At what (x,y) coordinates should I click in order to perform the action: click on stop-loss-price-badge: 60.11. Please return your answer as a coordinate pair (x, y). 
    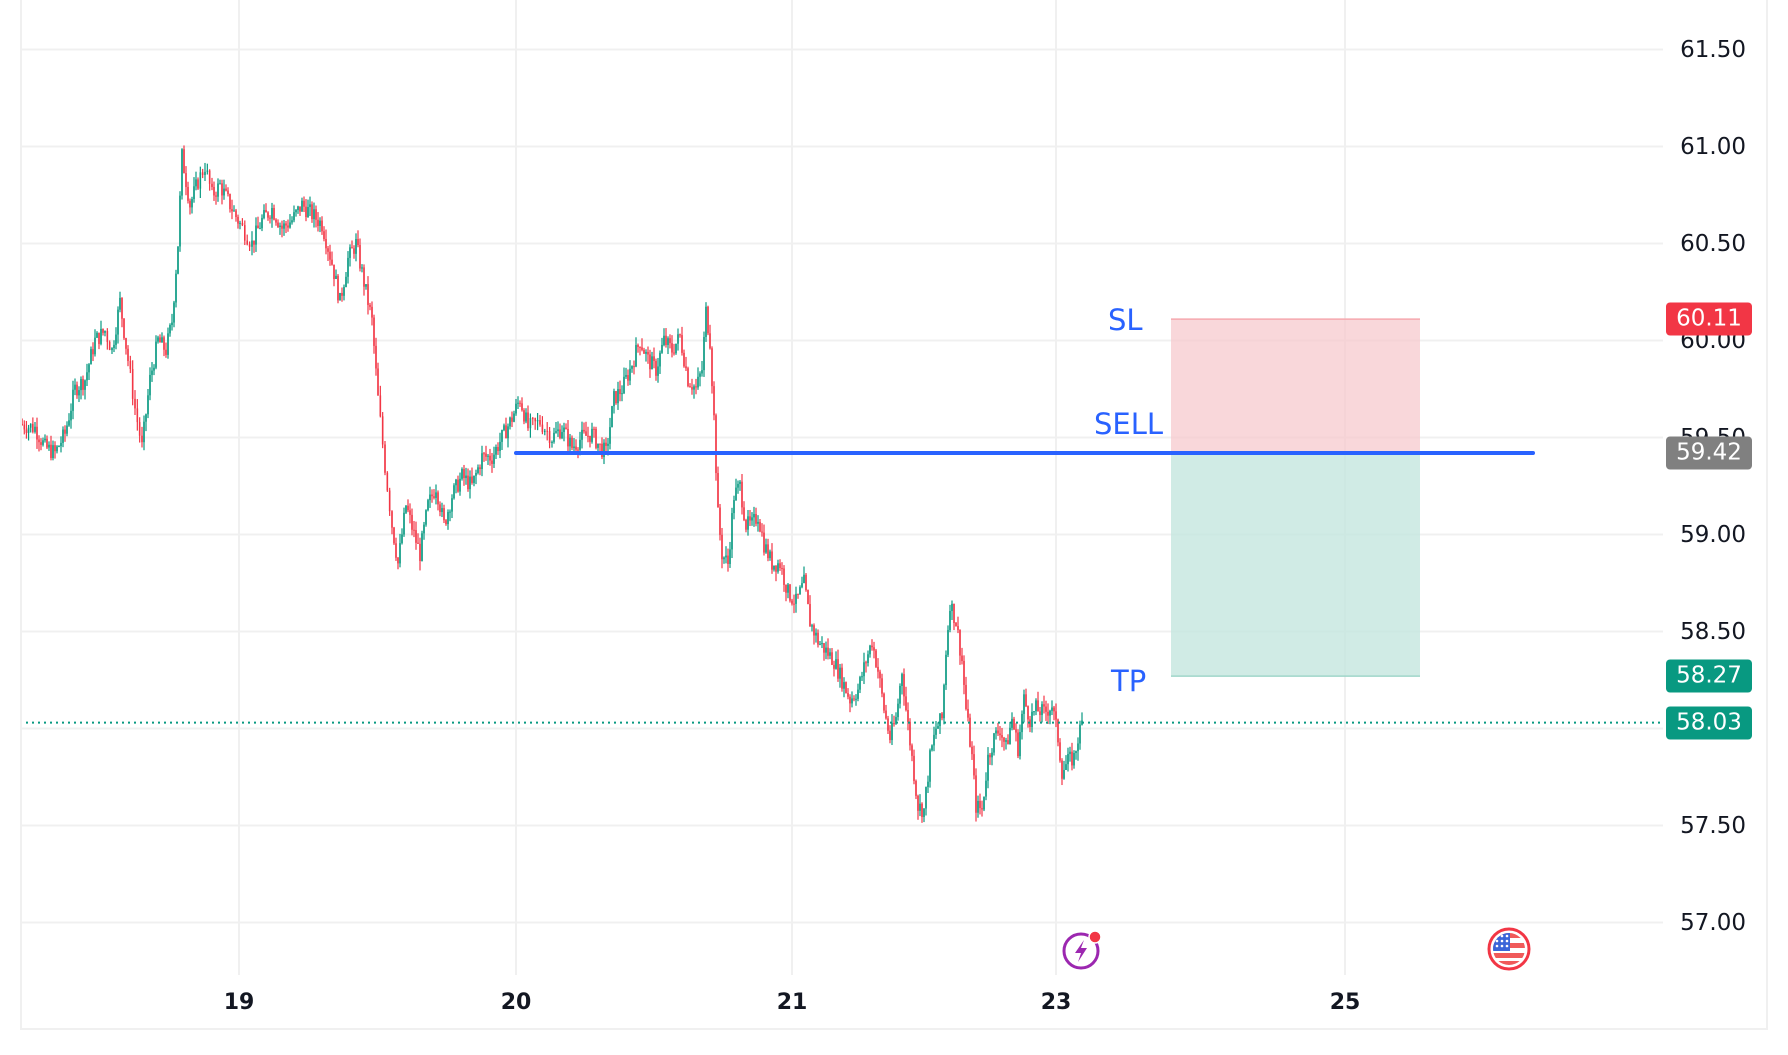
    Looking at the image, I should click on (1709, 319).